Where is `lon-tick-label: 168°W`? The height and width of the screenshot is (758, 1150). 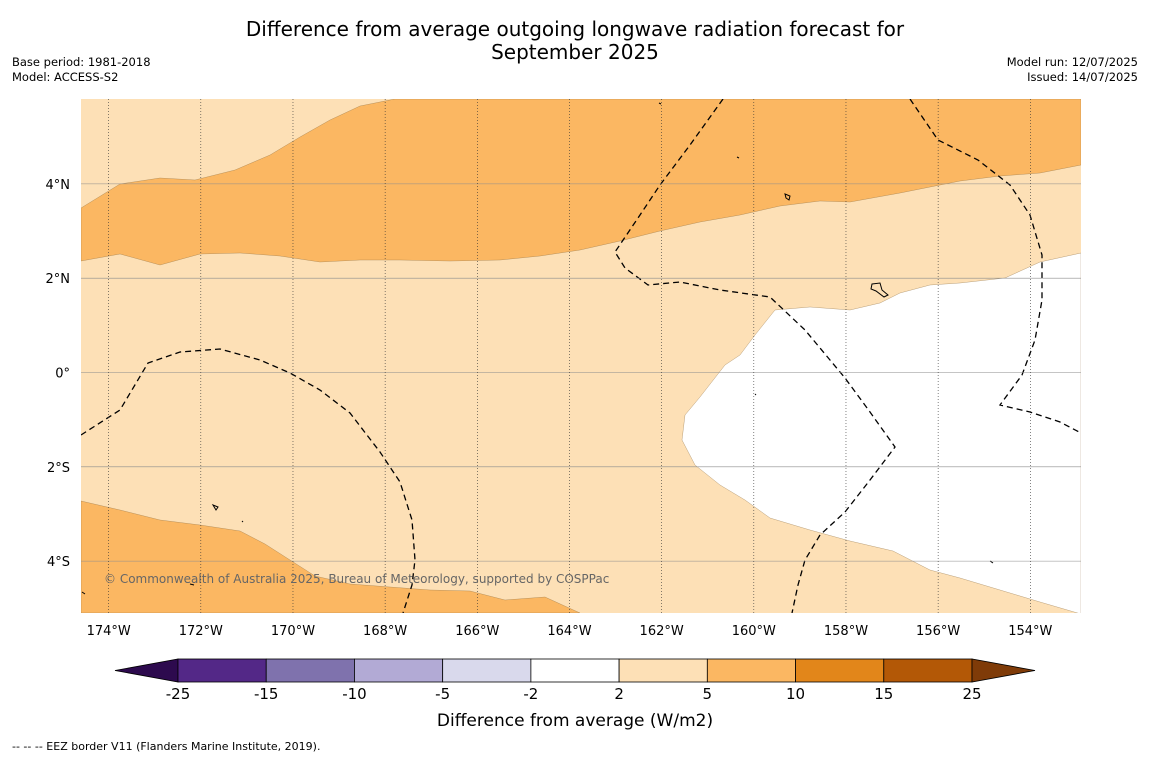
lon-tick-label: 168°W is located at coordinates (385, 631).